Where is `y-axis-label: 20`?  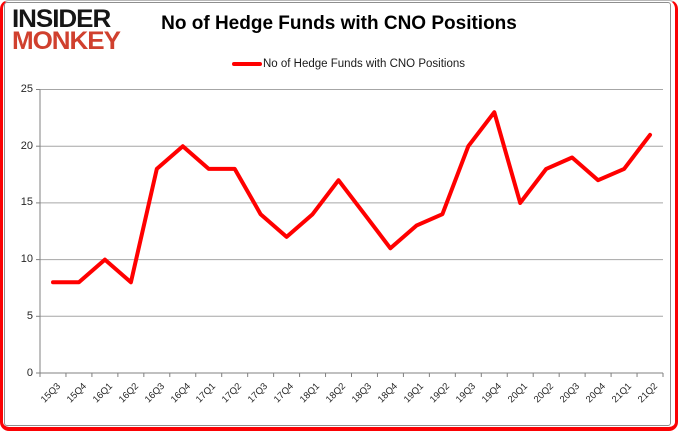 y-axis-label: 20 is located at coordinates (26, 145).